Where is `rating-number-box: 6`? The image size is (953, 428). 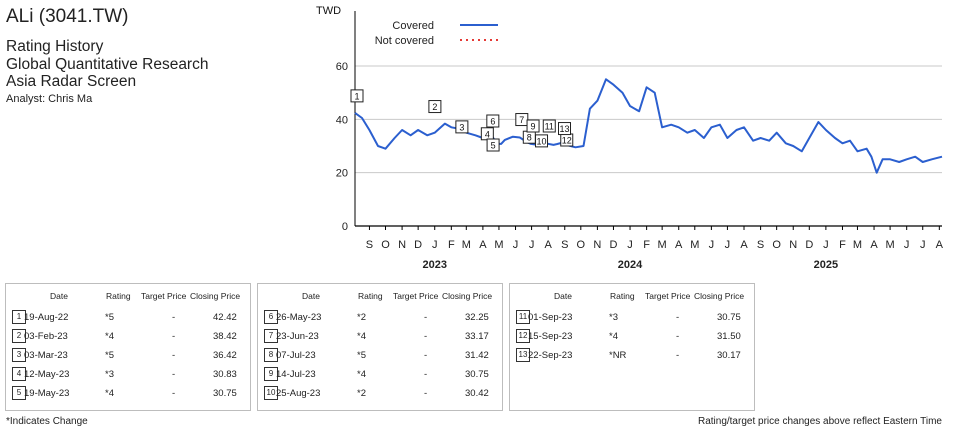
rating-number-box: 6 is located at coordinates (271, 317).